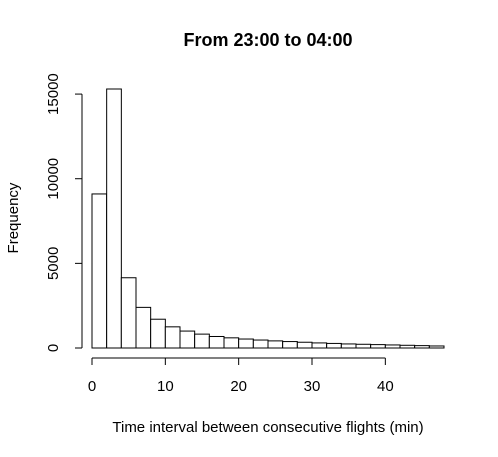  What do you see at coordinates (165, 386) in the screenshot?
I see `x-tick-label-1: 10` at bounding box center [165, 386].